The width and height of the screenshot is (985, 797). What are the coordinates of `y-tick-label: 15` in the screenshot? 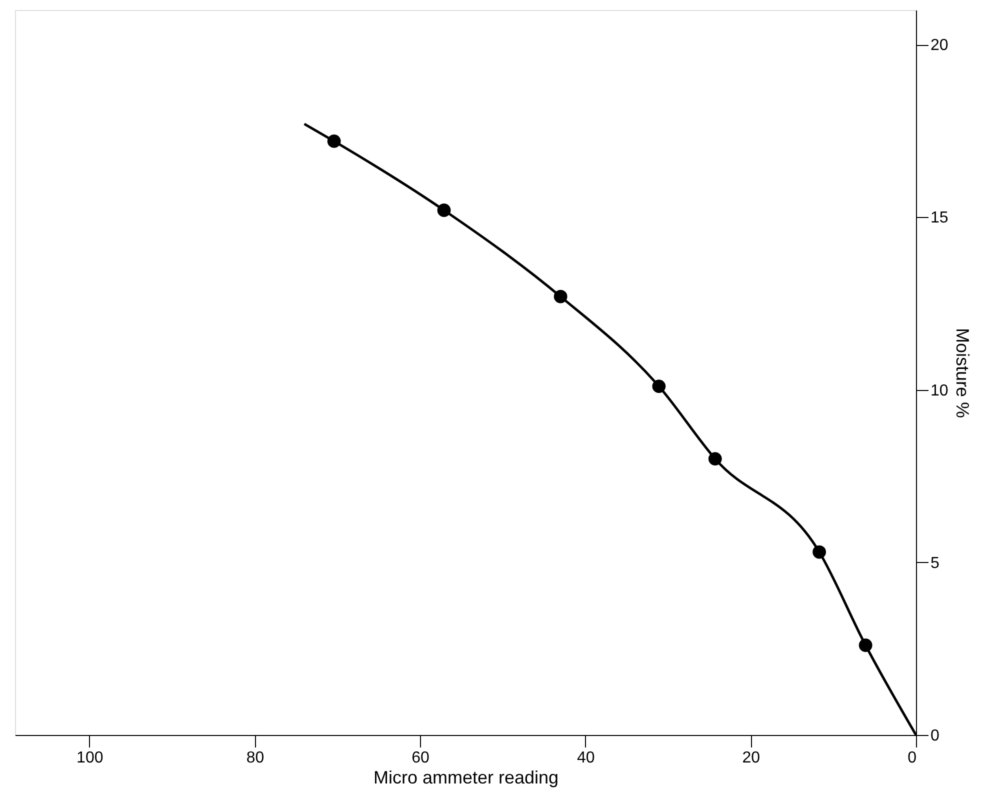 It's located at (939, 218).